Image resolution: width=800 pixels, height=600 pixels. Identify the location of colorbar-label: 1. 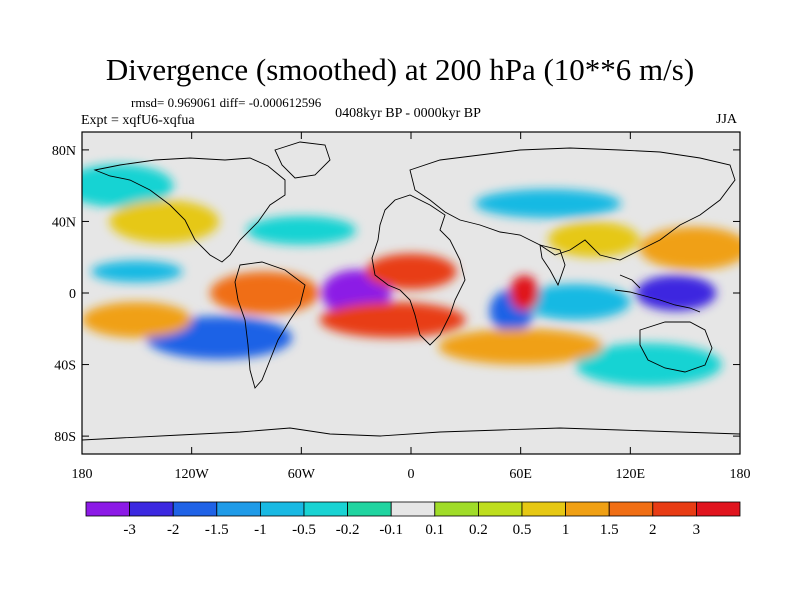
(566, 530).